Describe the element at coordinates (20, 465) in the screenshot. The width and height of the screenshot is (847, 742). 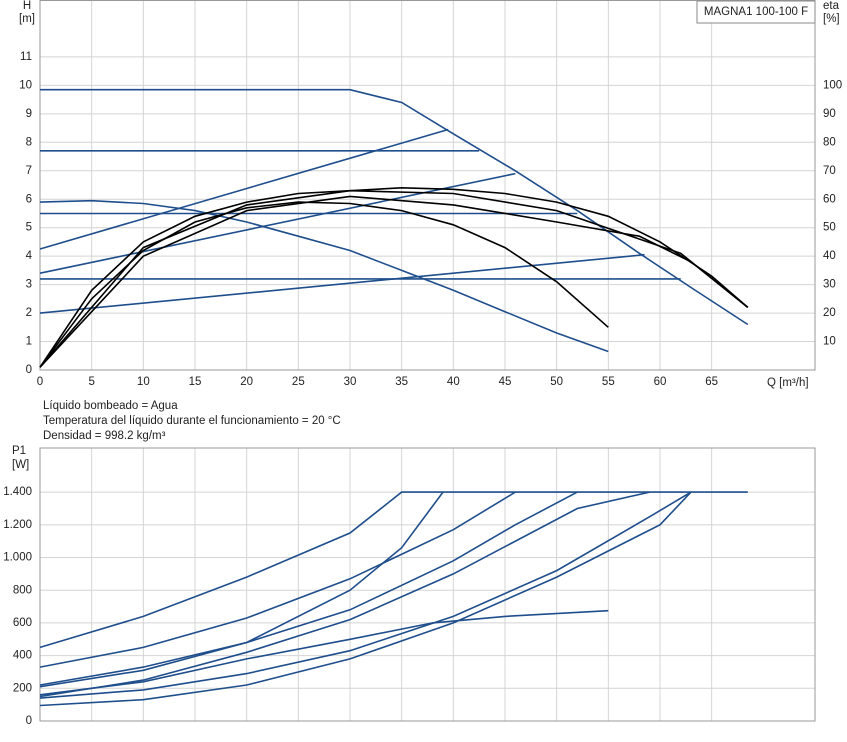
I see `y-unit: [W]` at that location.